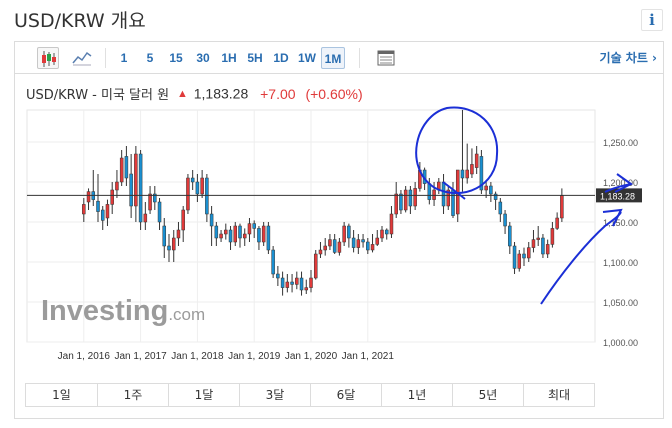 This screenshot has height=428, width=672. I want to click on range-5y: 5년, so click(488, 395).